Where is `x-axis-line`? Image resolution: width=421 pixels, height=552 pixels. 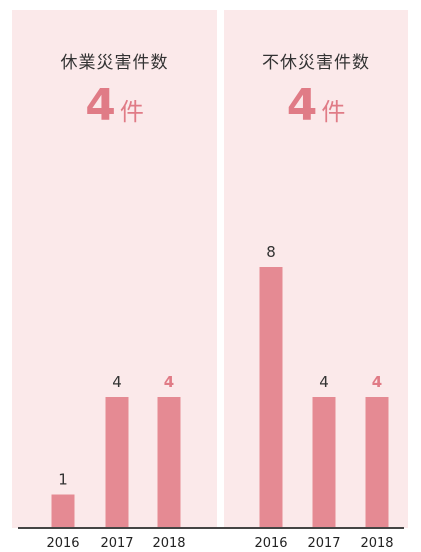
x-axis-line is located at coordinates (211, 528).